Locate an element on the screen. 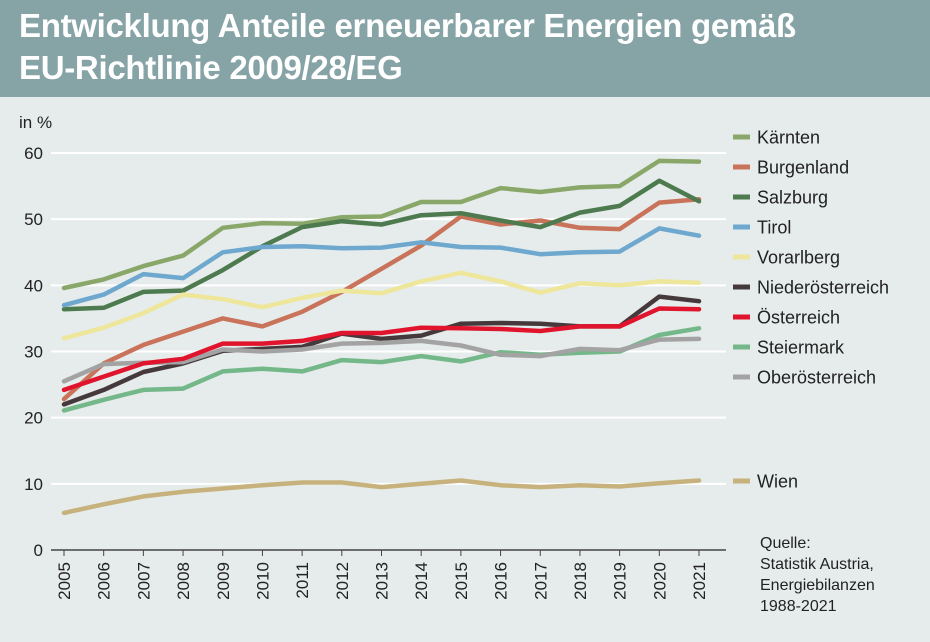  source-line: 1988-2021 is located at coordinates (798, 606).